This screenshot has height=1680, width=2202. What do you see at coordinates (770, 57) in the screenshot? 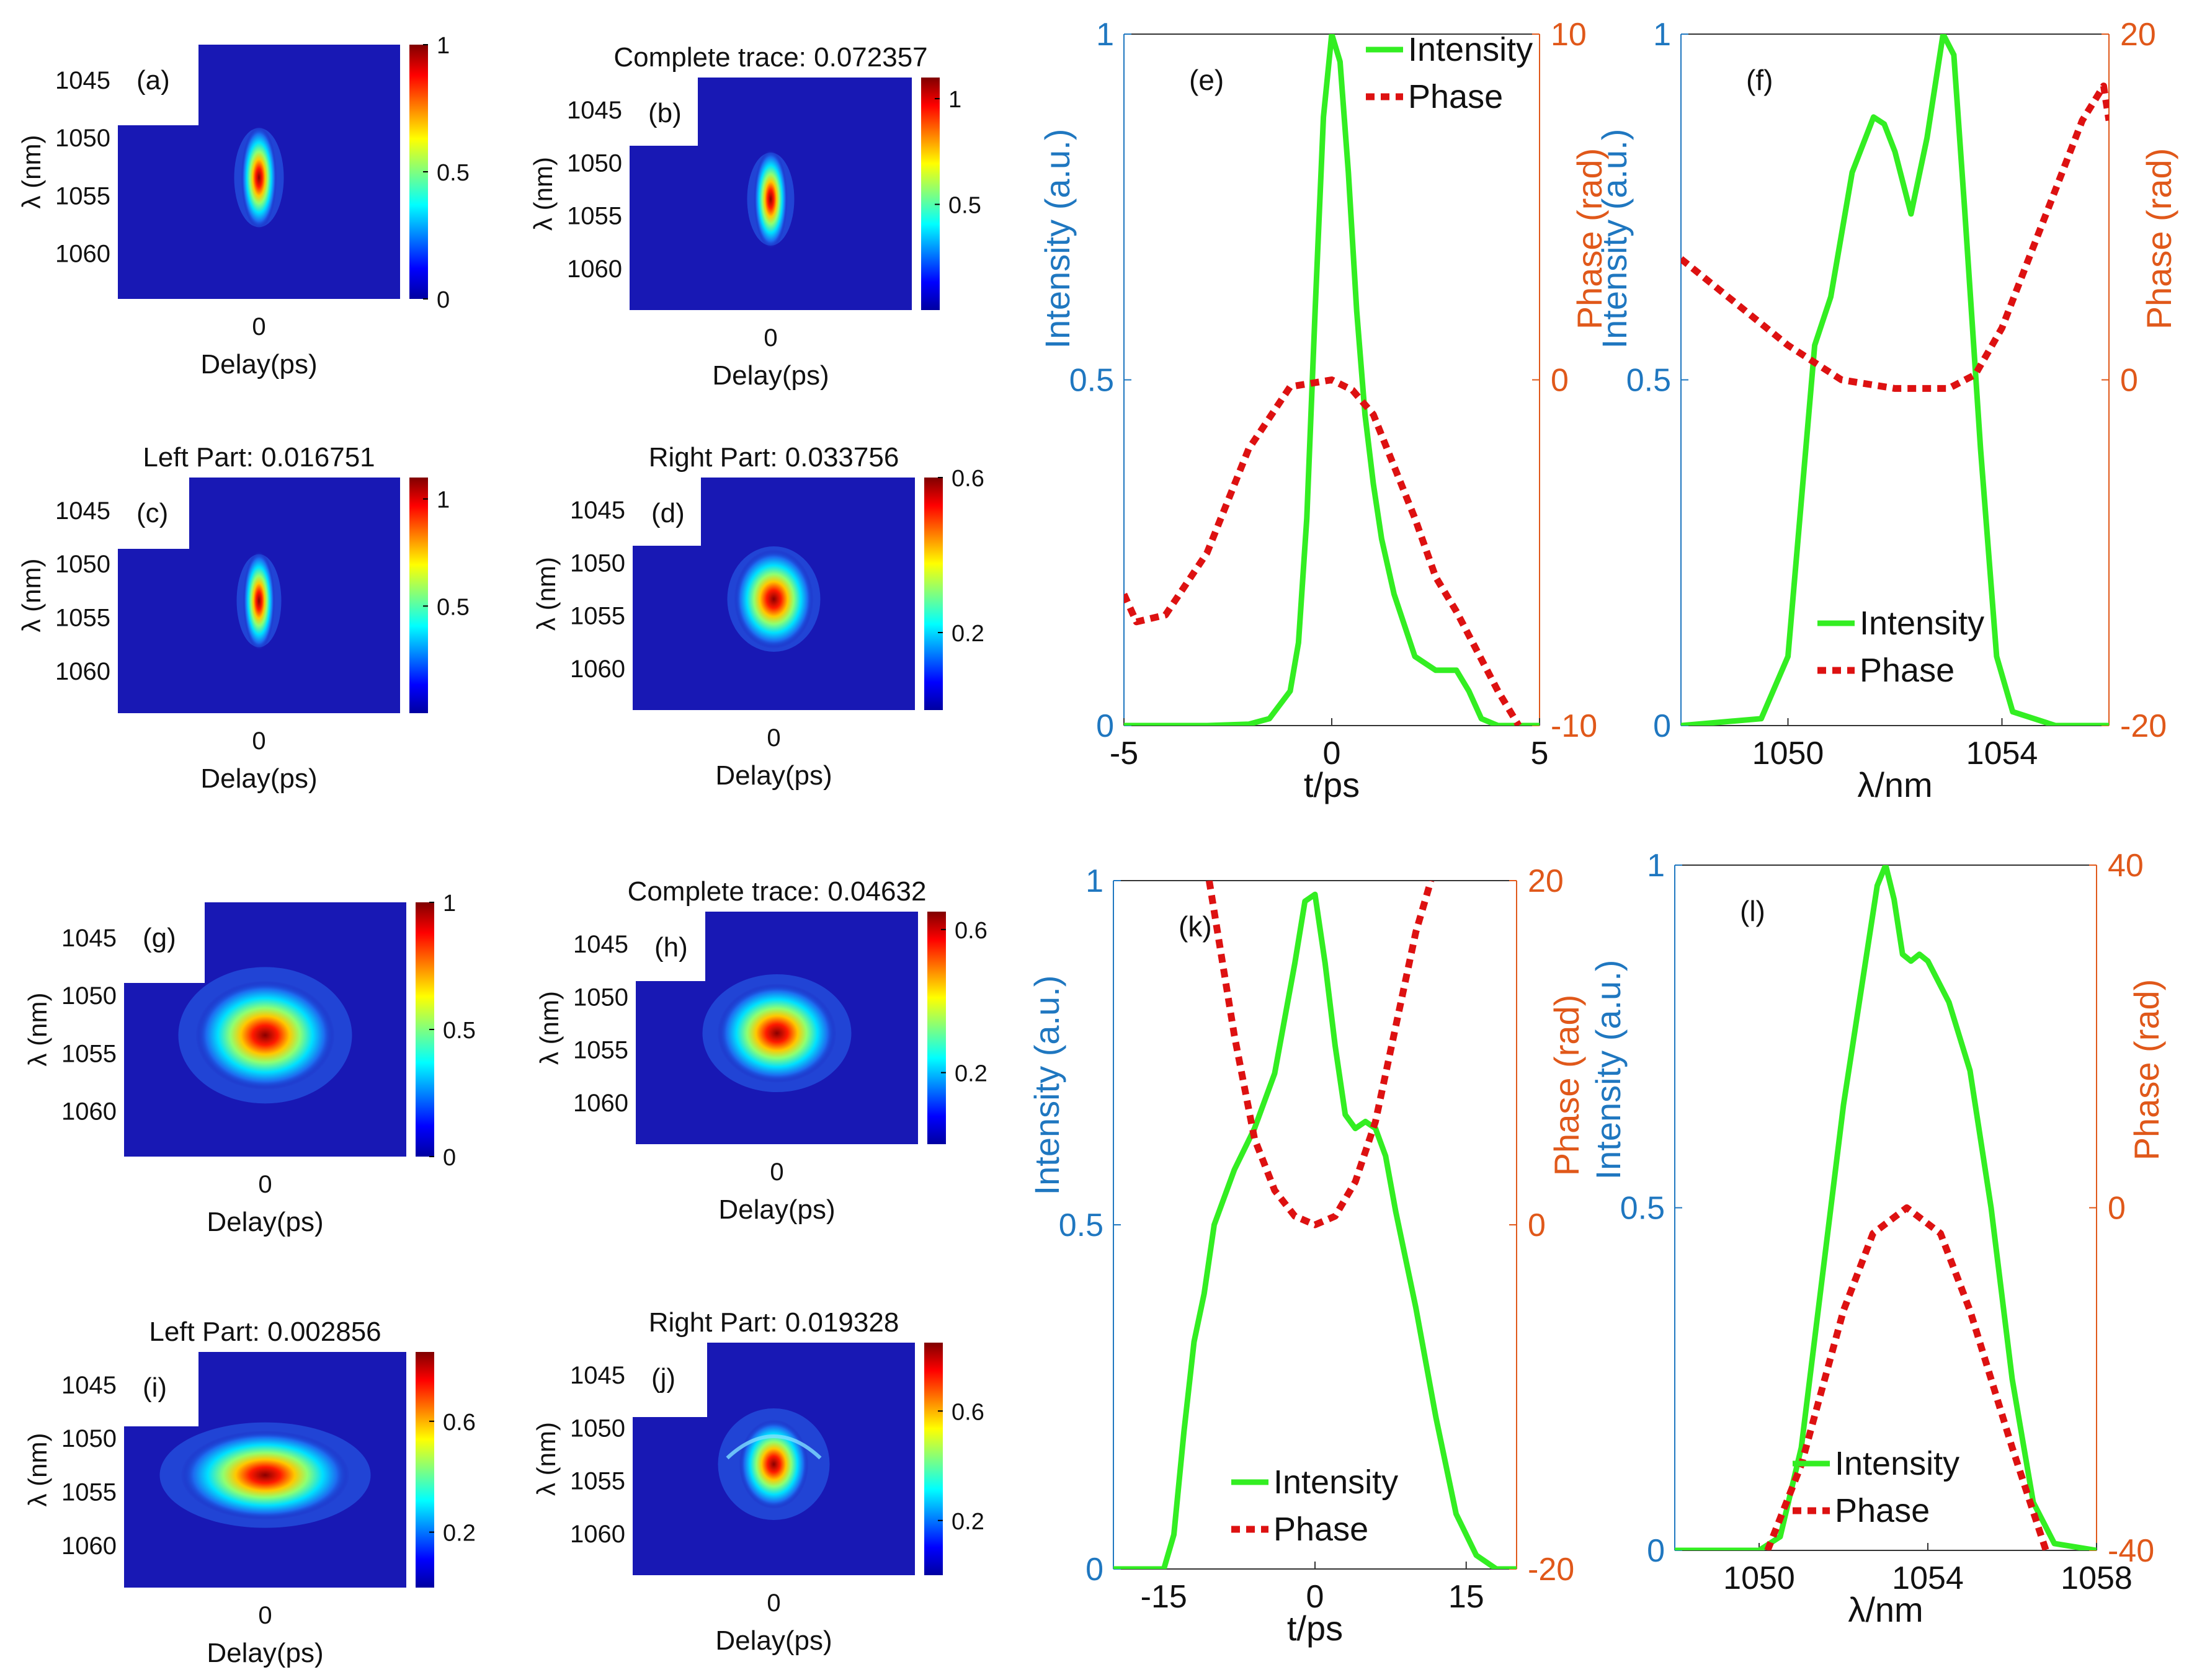
I see `heatmap-title: Complete trace: 0.072357` at bounding box center [770, 57].